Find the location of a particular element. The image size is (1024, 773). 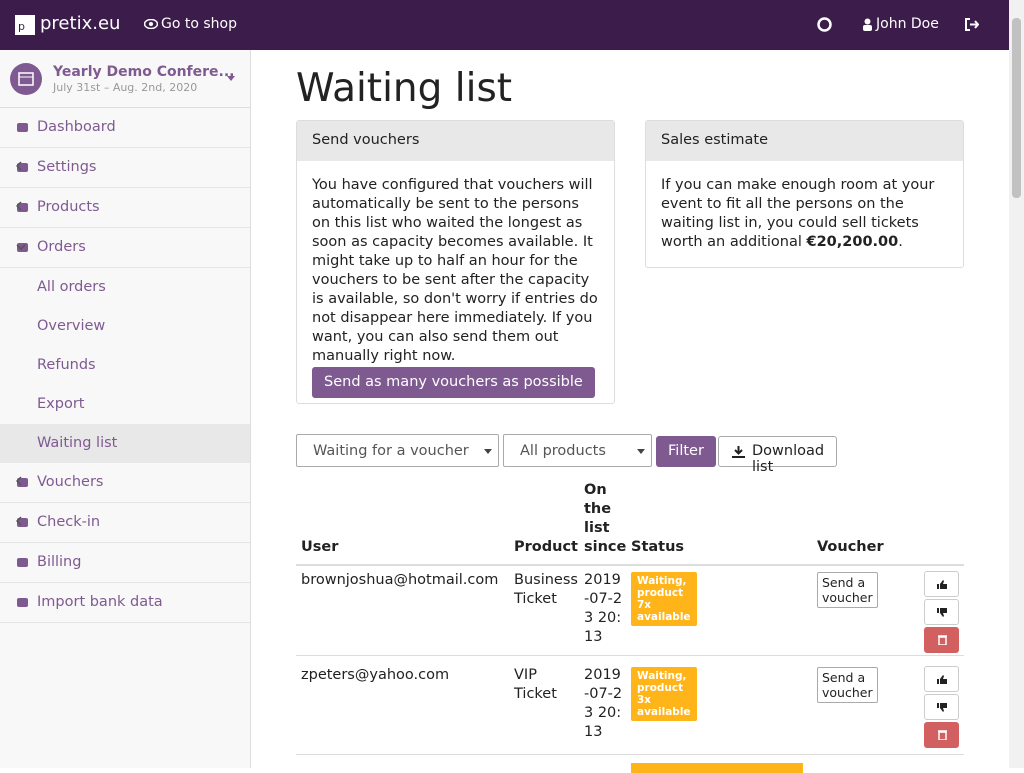

nav-label: Products is located at coordinates (68, 207).